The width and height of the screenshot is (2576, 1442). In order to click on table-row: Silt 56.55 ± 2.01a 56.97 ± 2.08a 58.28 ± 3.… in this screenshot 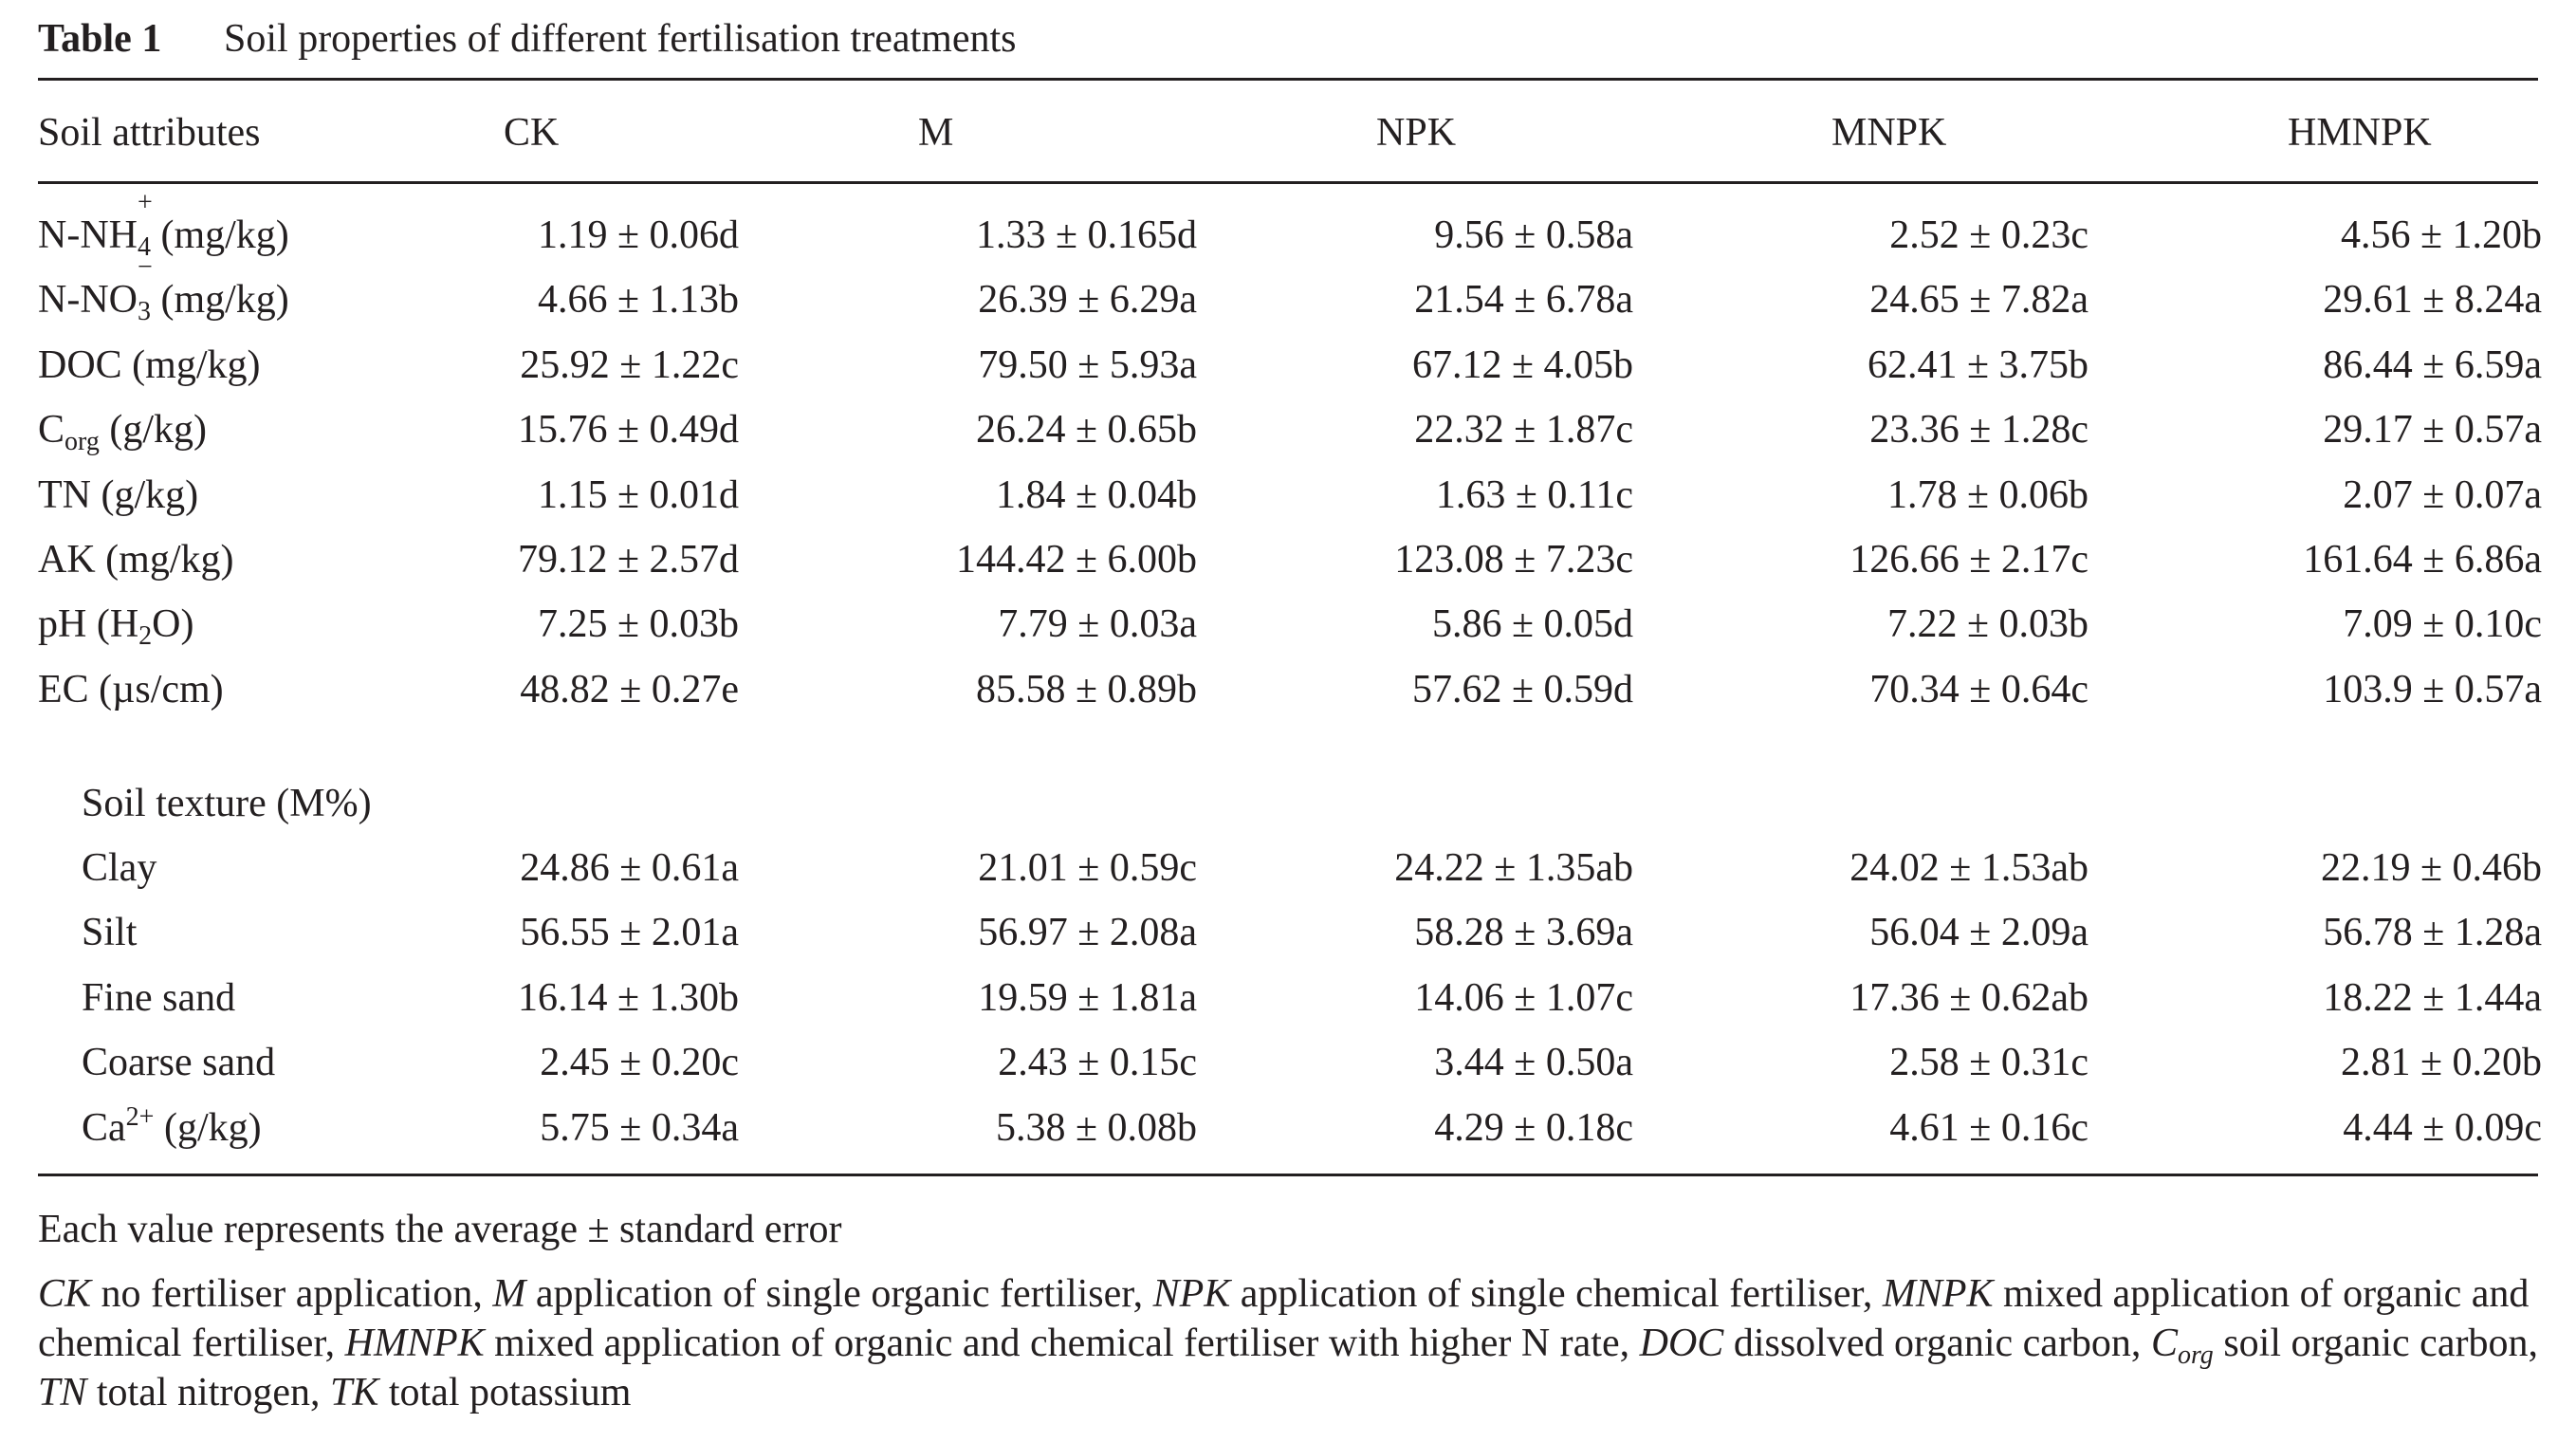, I will do `click(1288, 932)`.